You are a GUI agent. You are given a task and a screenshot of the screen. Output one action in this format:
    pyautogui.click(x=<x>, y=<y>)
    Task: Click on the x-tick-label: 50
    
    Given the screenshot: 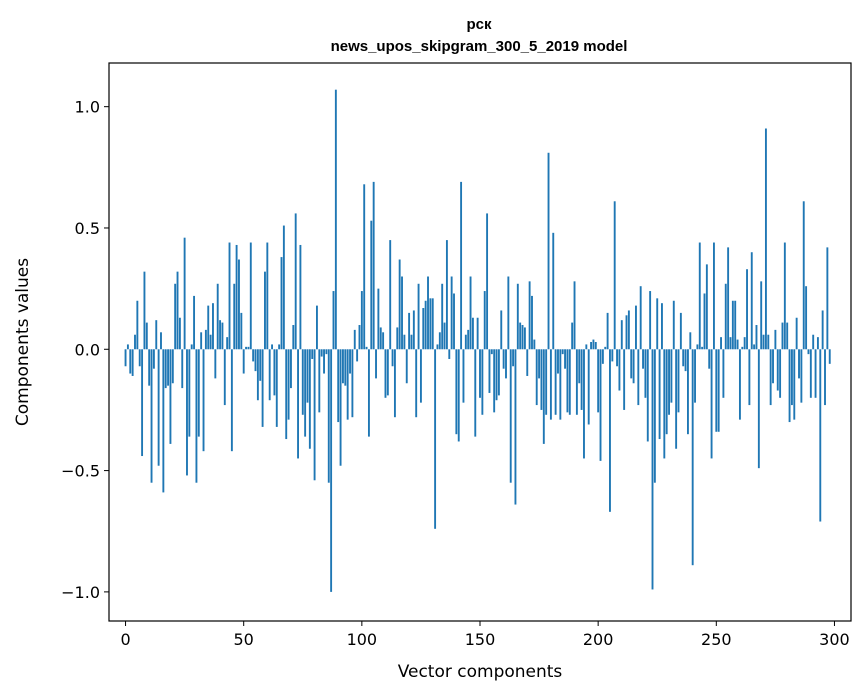 What is the action you would take?
    pyautogui.click(x=244, y=639)
    